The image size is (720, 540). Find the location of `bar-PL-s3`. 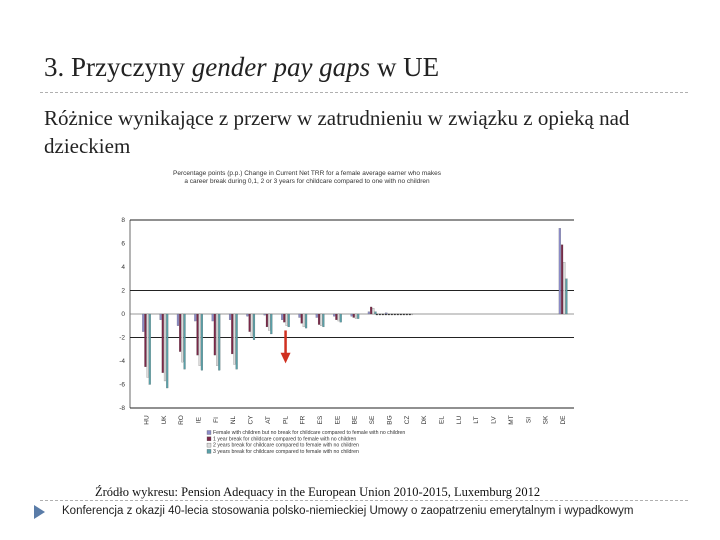

bar-PL-s3 is located at coordinates (286, 319).